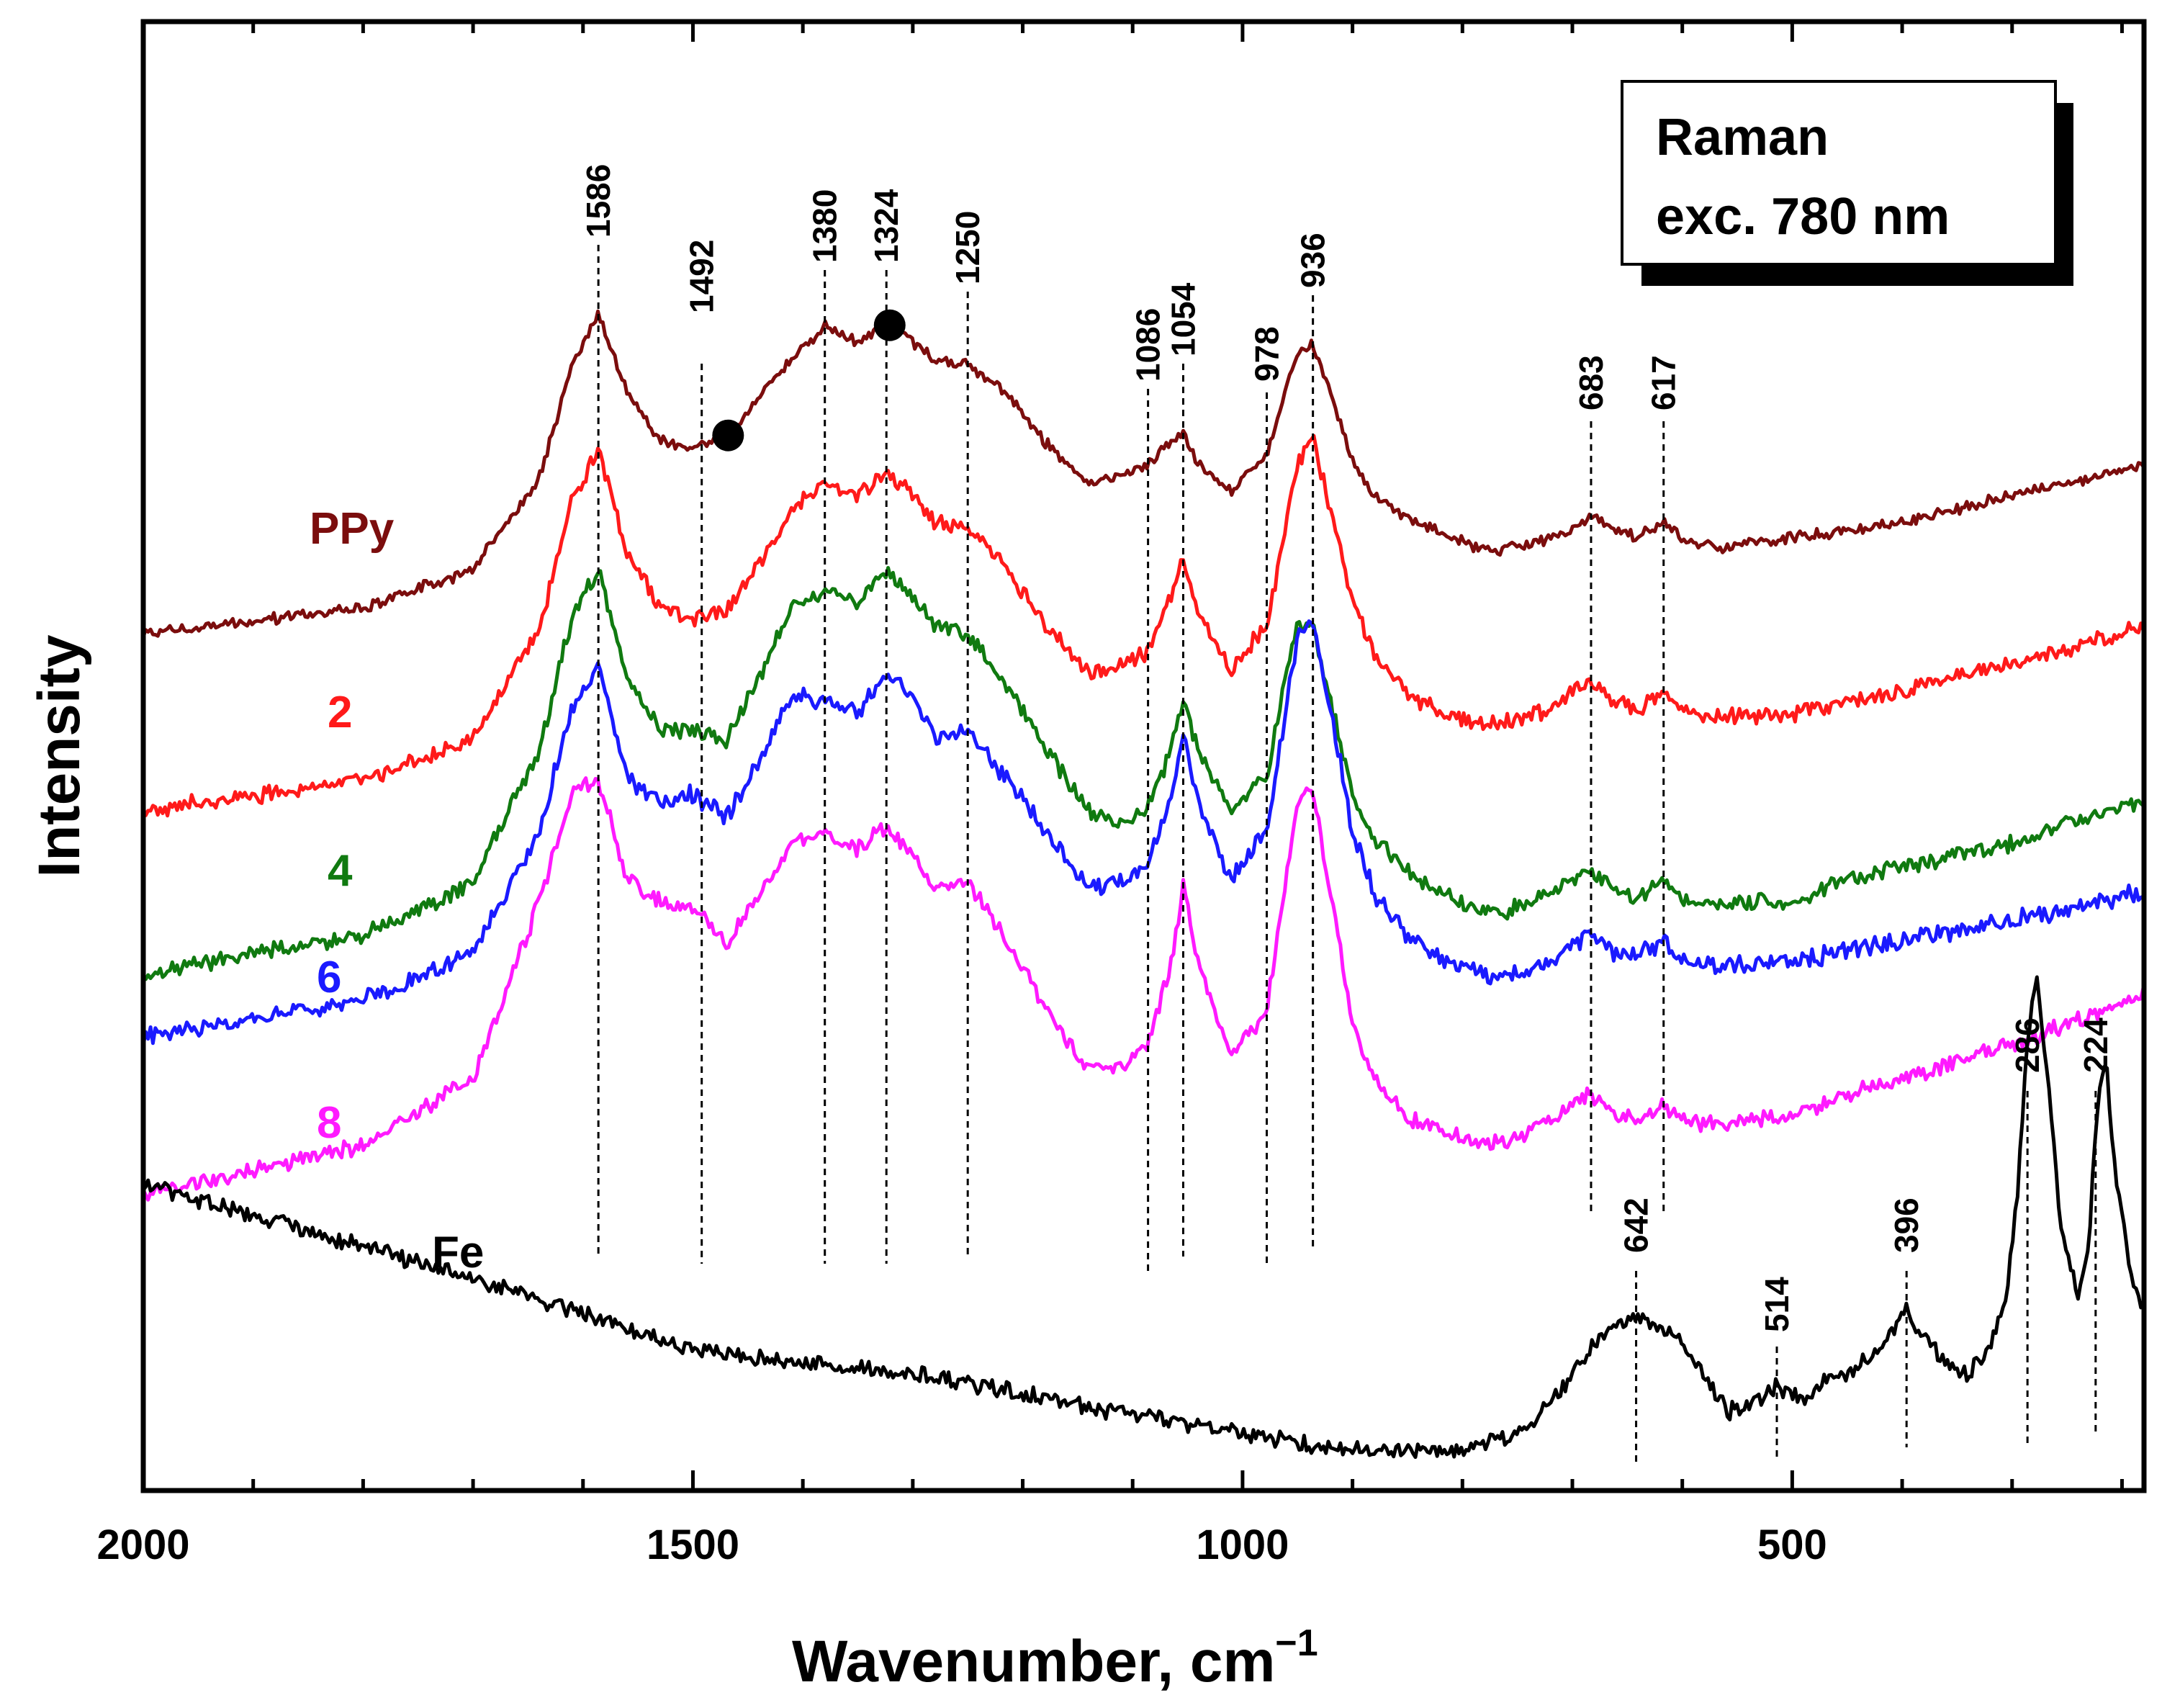 This screenshot has height=1708, width=2162. Describe the element at coordinates (340, 712) in the screenshot. I see `series-label-2: 2` at that location.